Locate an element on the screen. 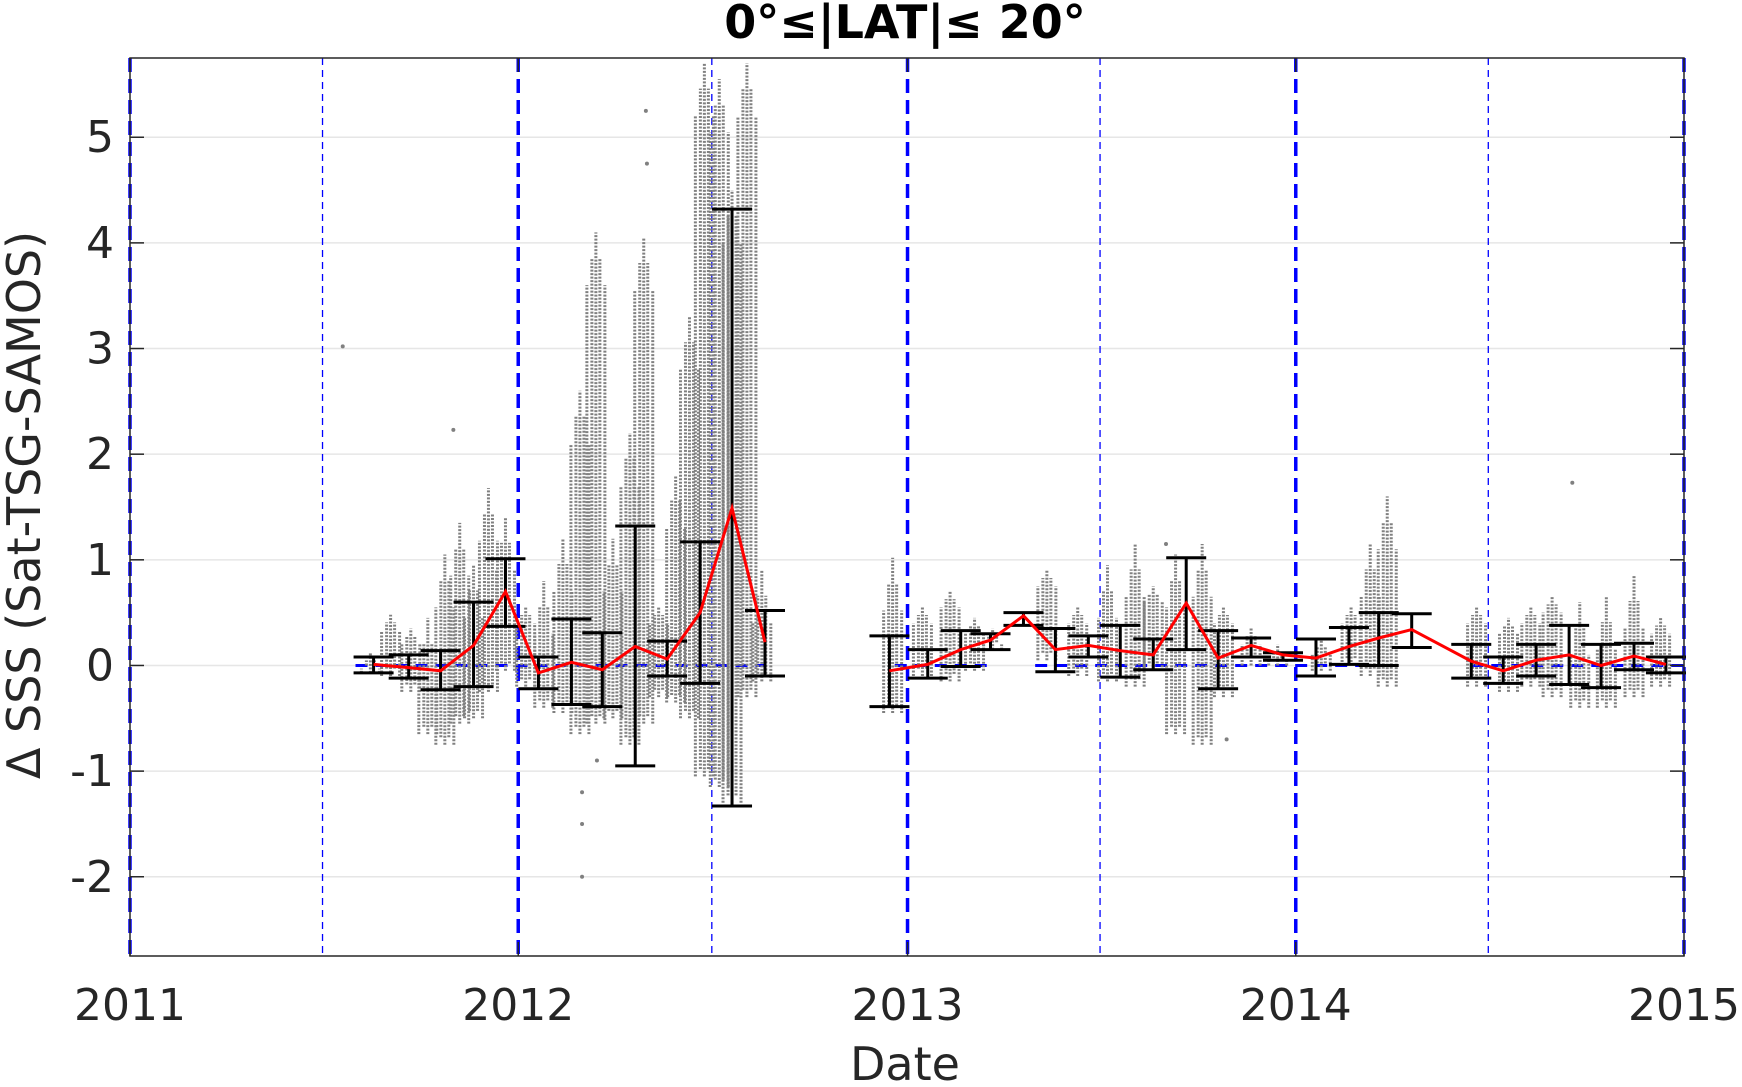 Image resolution: width=1742 pixels, height=1087 pixels. y-tick-label: -1 is located at coordinates (92, 771).